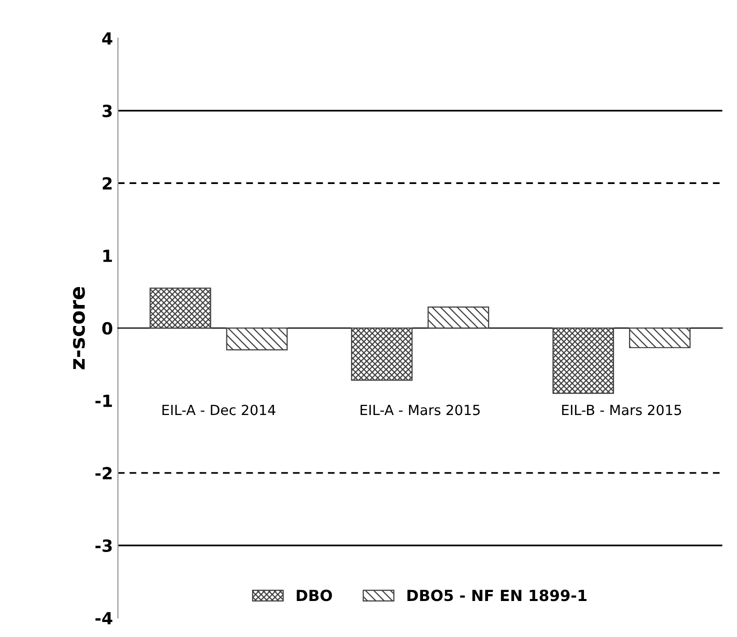 Image resolution: width=737 pixels, height=637 pixels. What do you see at coordinates (103, 400) in the screenshot?
I see `y-tick-label: -1` at bounding box center [103, 400].